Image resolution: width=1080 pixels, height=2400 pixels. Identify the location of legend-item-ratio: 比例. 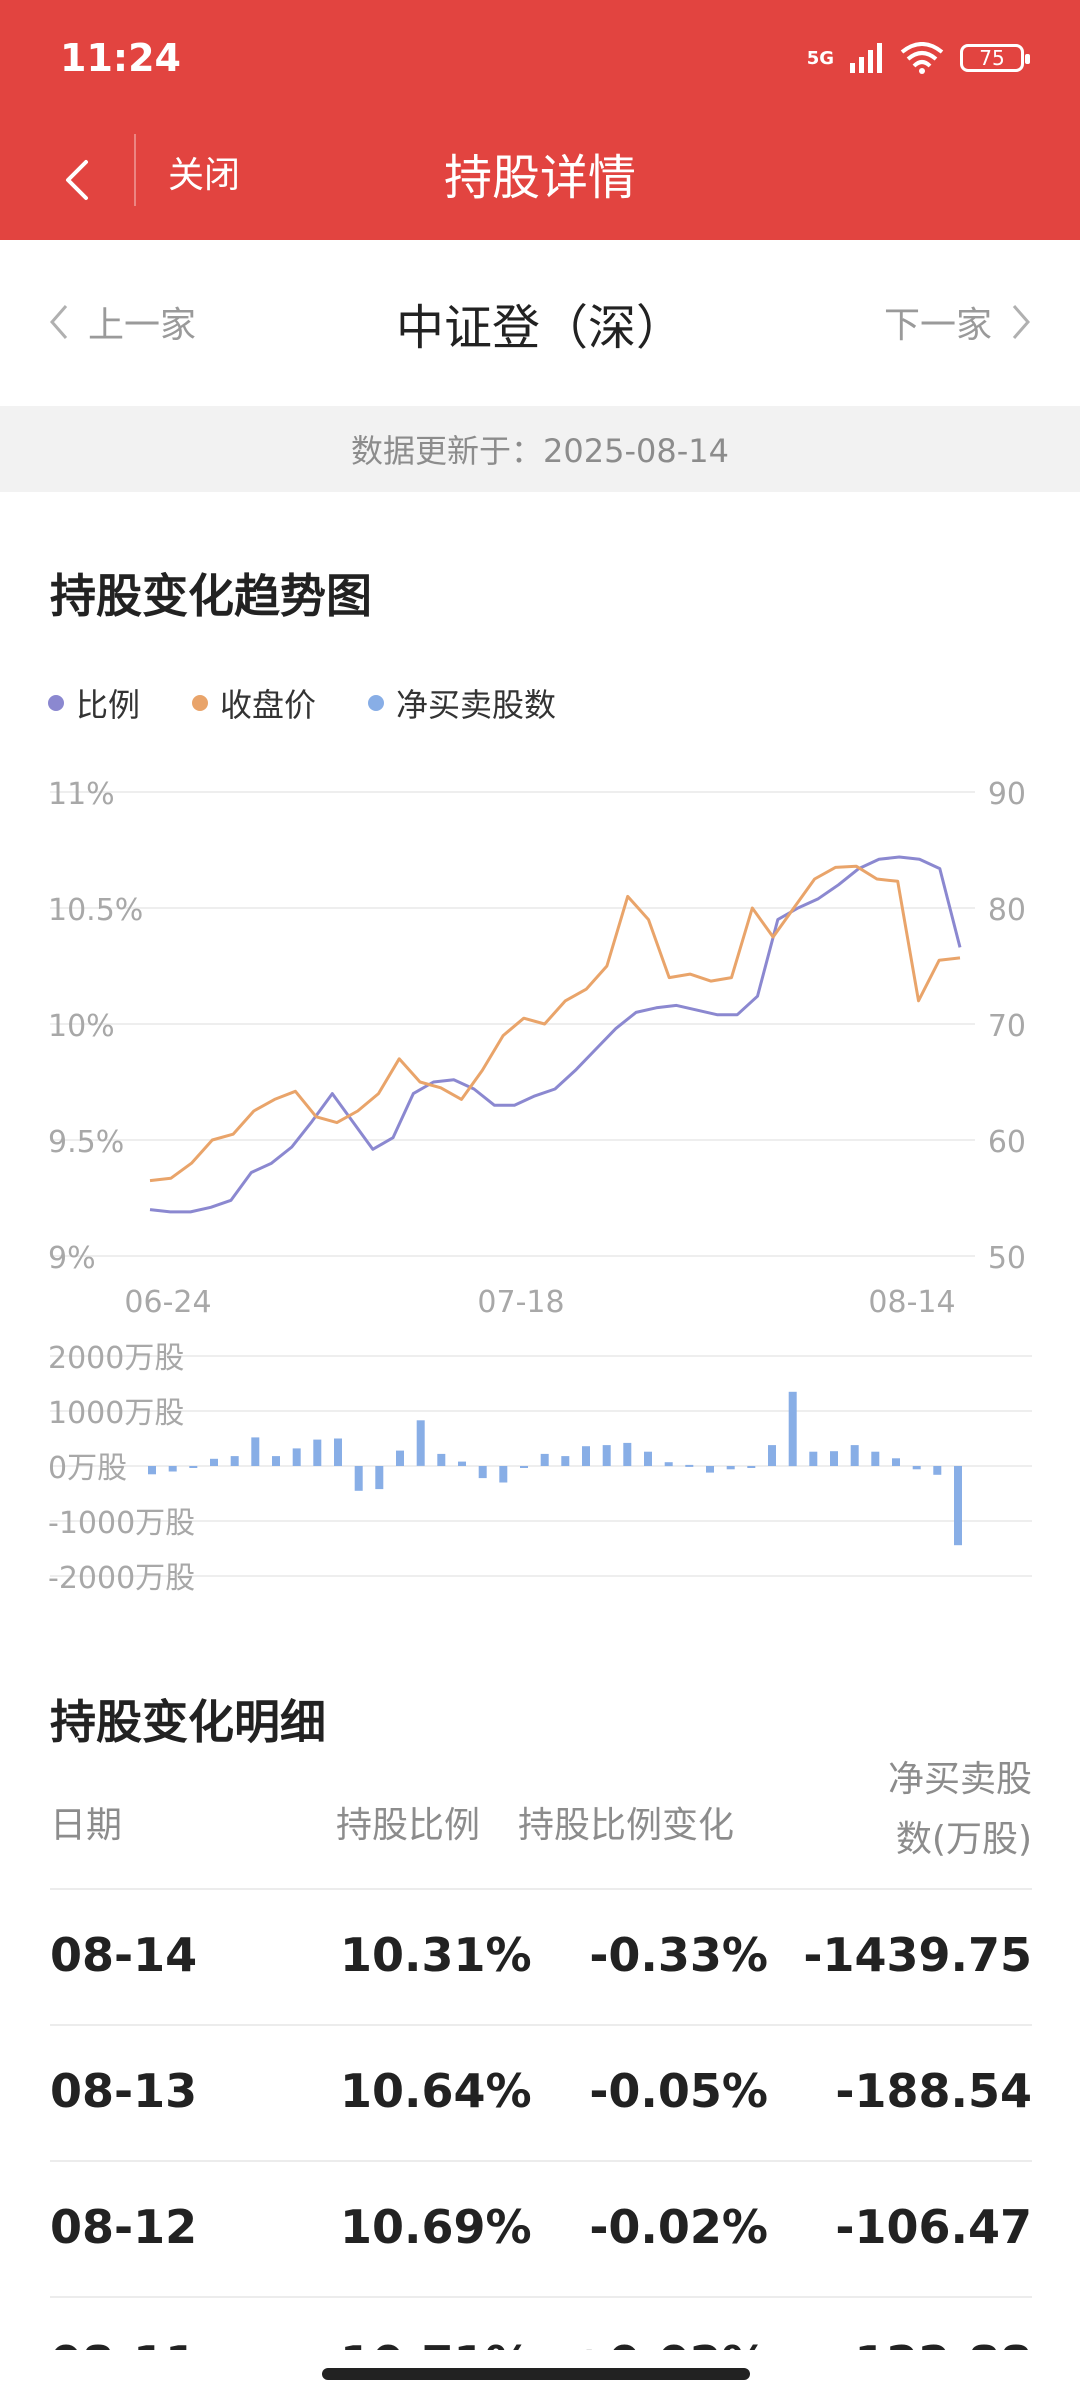
(94, 703).